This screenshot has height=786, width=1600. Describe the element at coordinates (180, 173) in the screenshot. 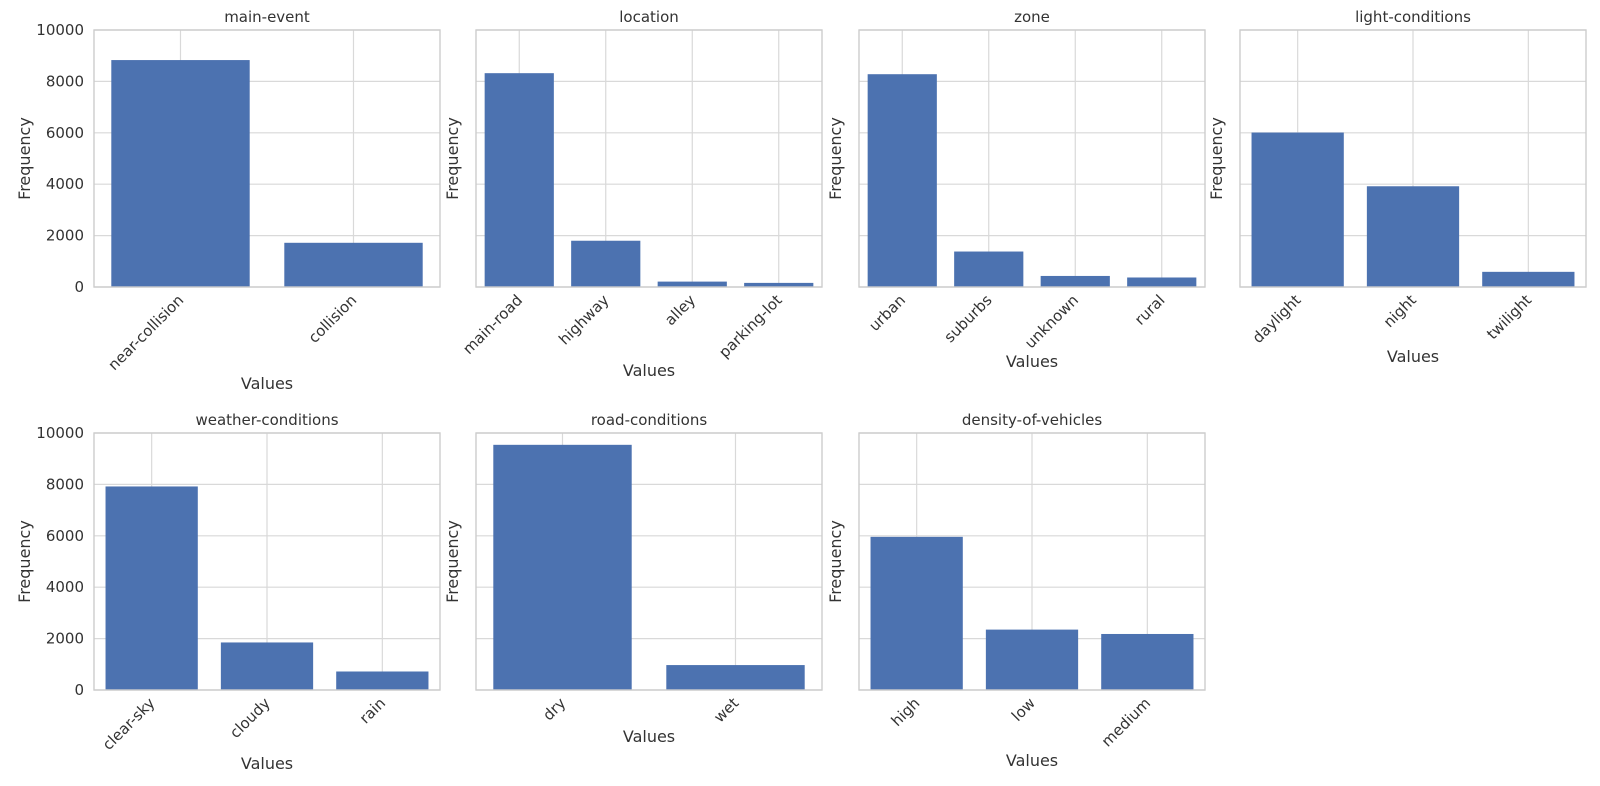

I see `bar-near-collision` at that location.